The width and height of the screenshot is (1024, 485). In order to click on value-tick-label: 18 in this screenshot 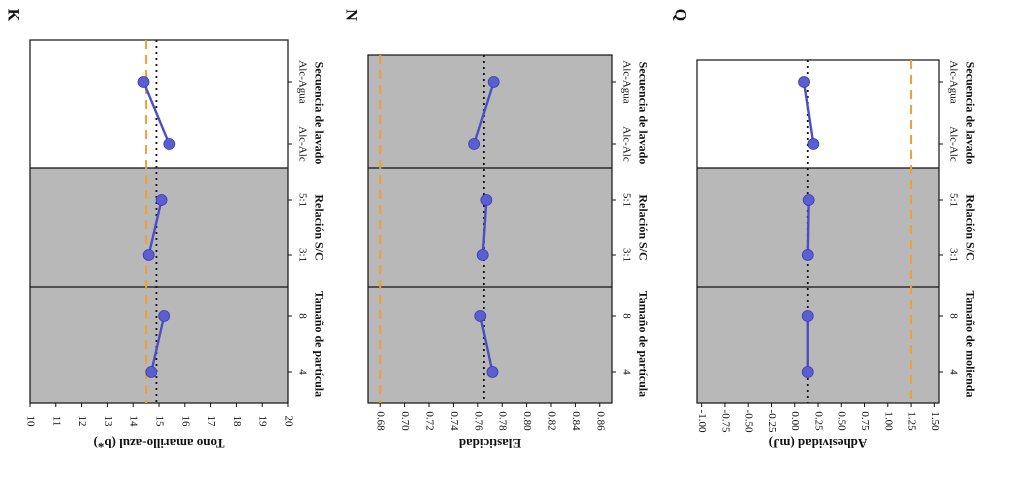, I will do `click(237, 422)`.